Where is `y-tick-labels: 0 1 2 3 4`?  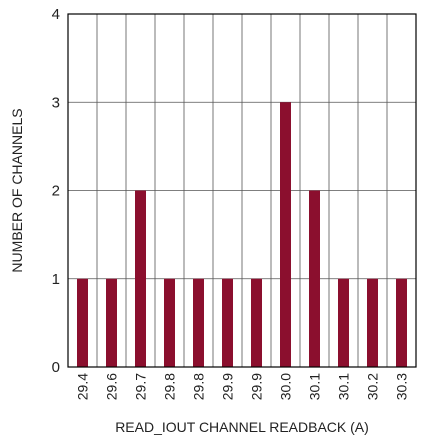 y-tick-labels: 0 1 2 3 4 is located at coordinates (56, 191).